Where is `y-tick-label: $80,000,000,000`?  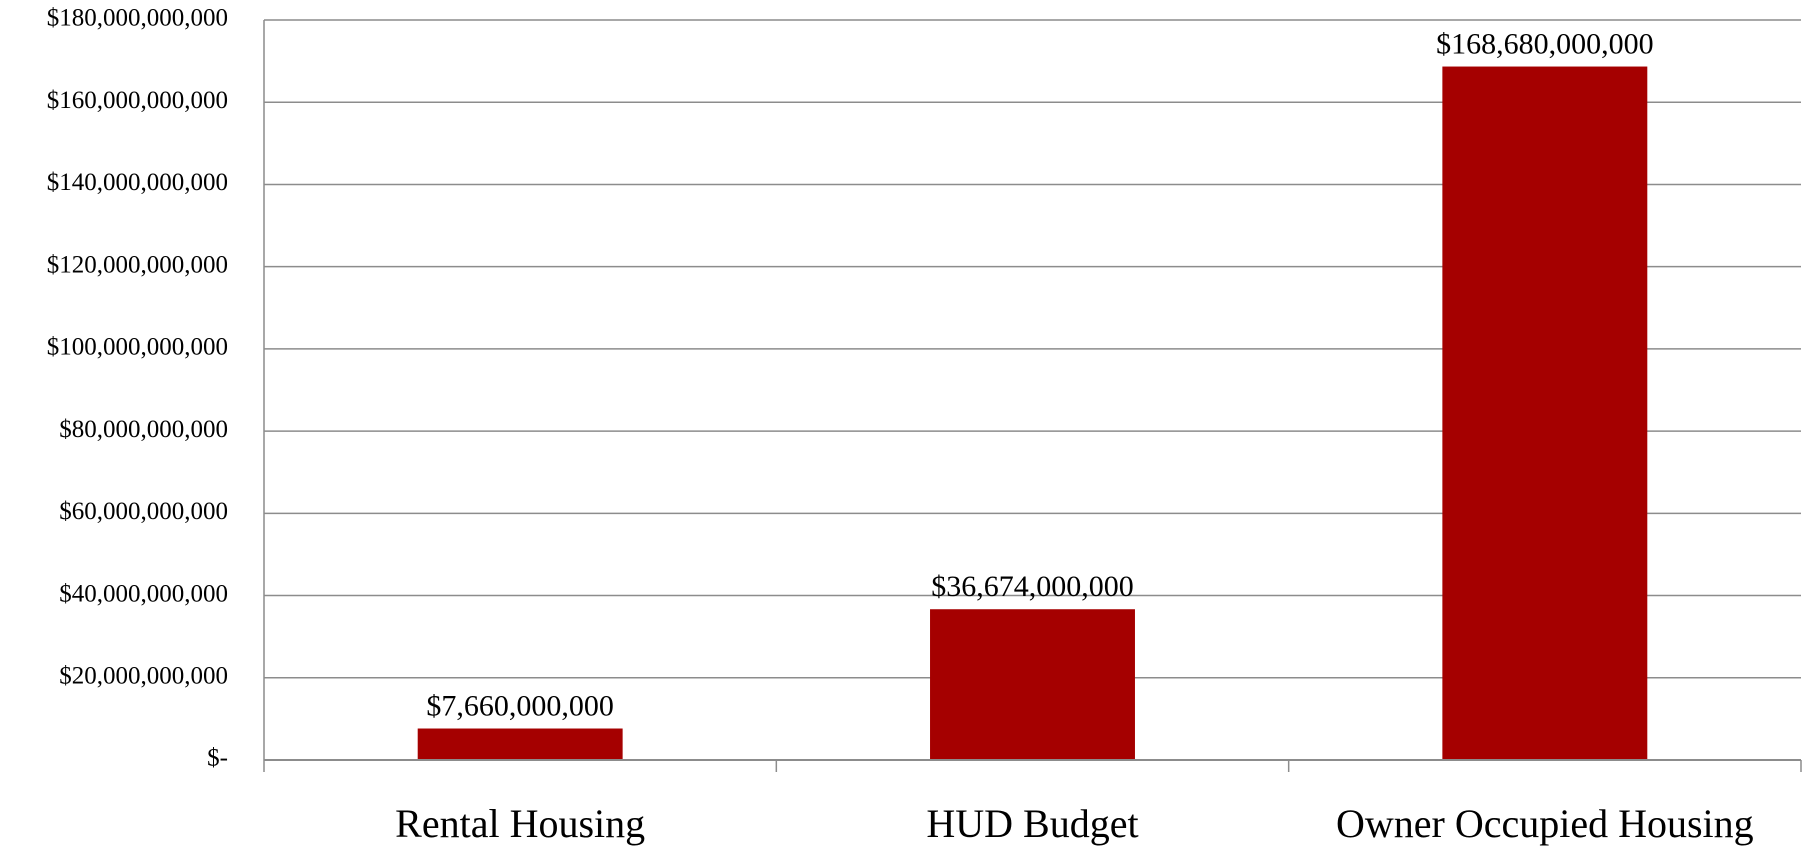 y-tick-label: $80,000,000,000 is located at coordinates (143, 429).